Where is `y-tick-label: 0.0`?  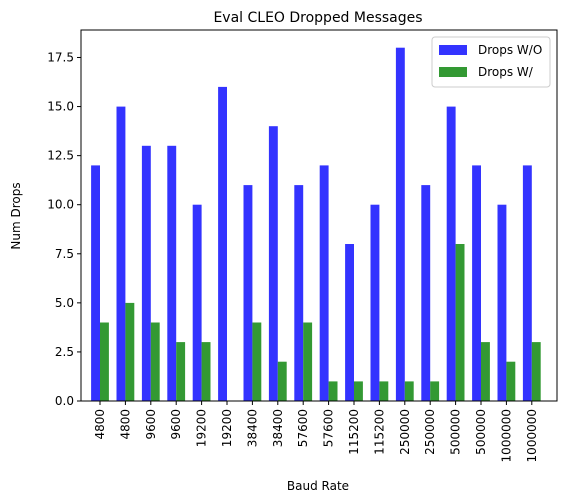 y-tick-label: 0.0 is located at coordinates (64, 401).